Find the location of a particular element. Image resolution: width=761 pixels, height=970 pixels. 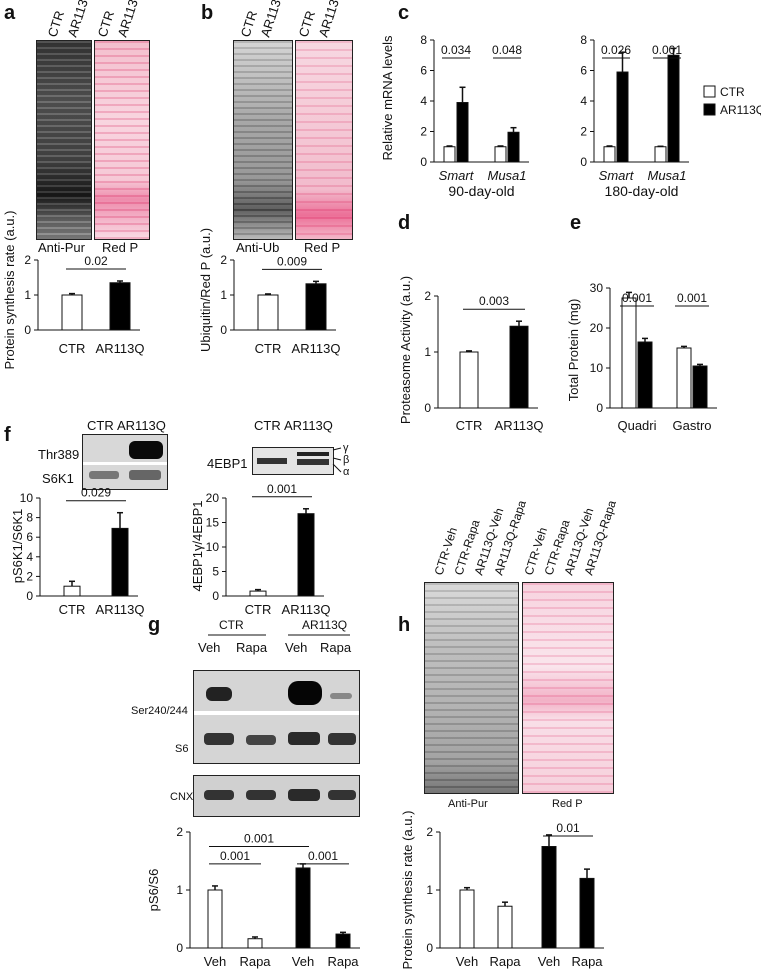

y-tick-label: 10 is located at coordinates (597, 368).